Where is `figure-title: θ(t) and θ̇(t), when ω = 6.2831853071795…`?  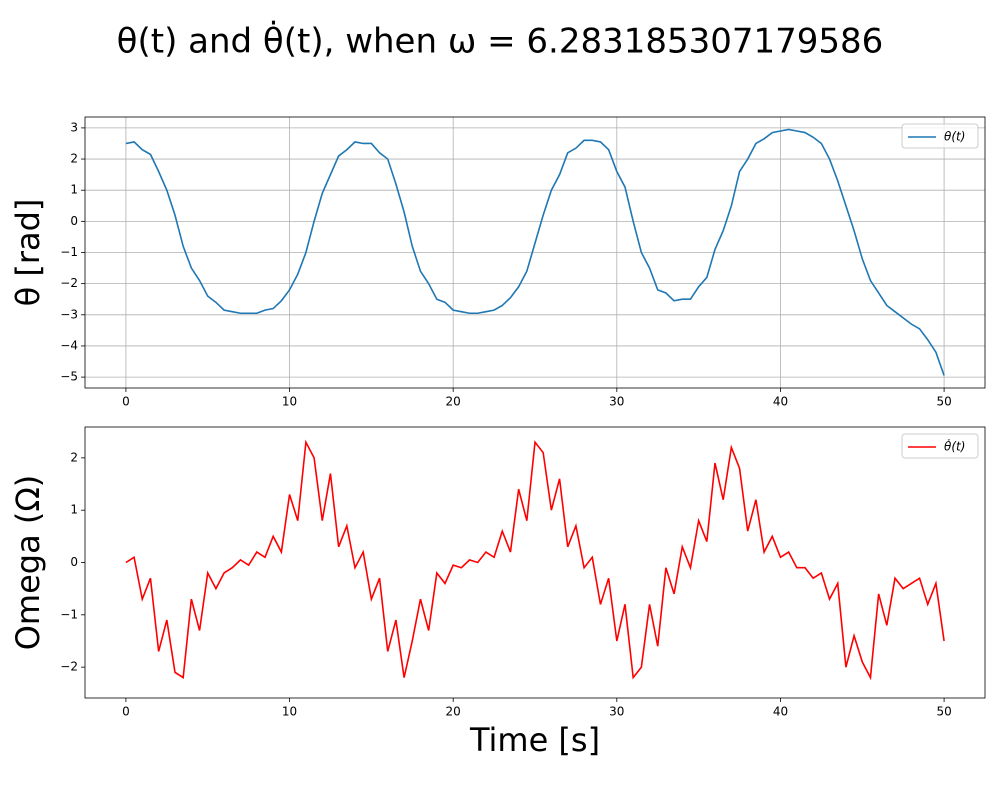
figure-title: θ(t) and θ̇(t), when ω = 6.2831853071795… is located at coordinates (500, 40).